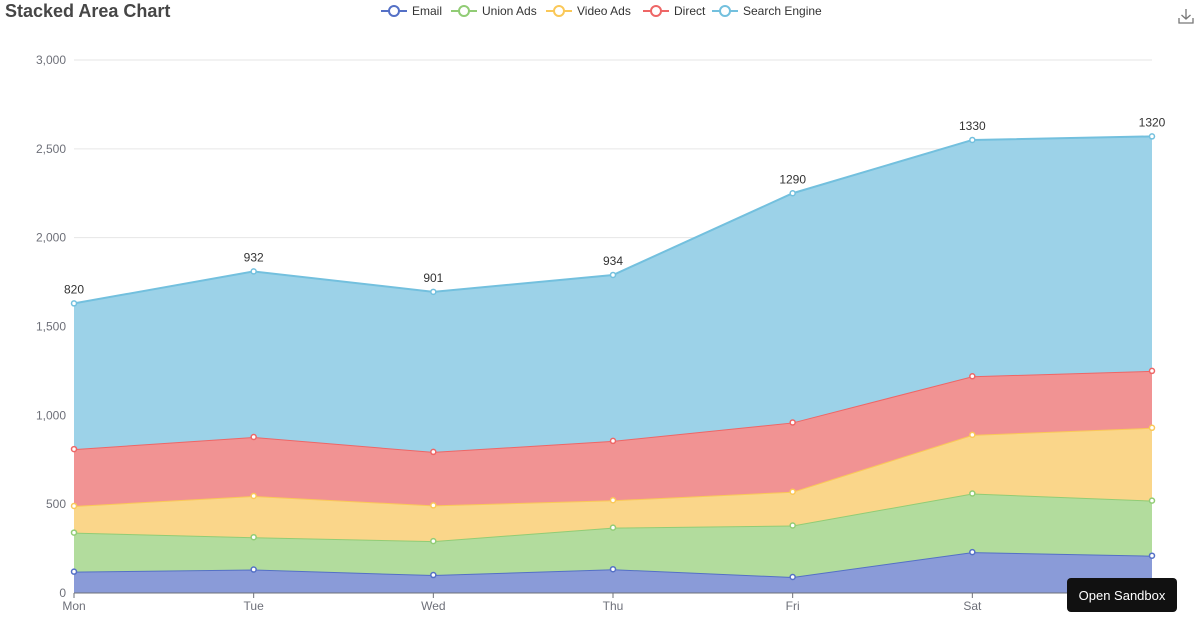 Image resolution: width=1200 pixels, height=630 pixels. Describe the element at coordinates (613, 261) in the screenshot. I see `data-label: 934` at that location.